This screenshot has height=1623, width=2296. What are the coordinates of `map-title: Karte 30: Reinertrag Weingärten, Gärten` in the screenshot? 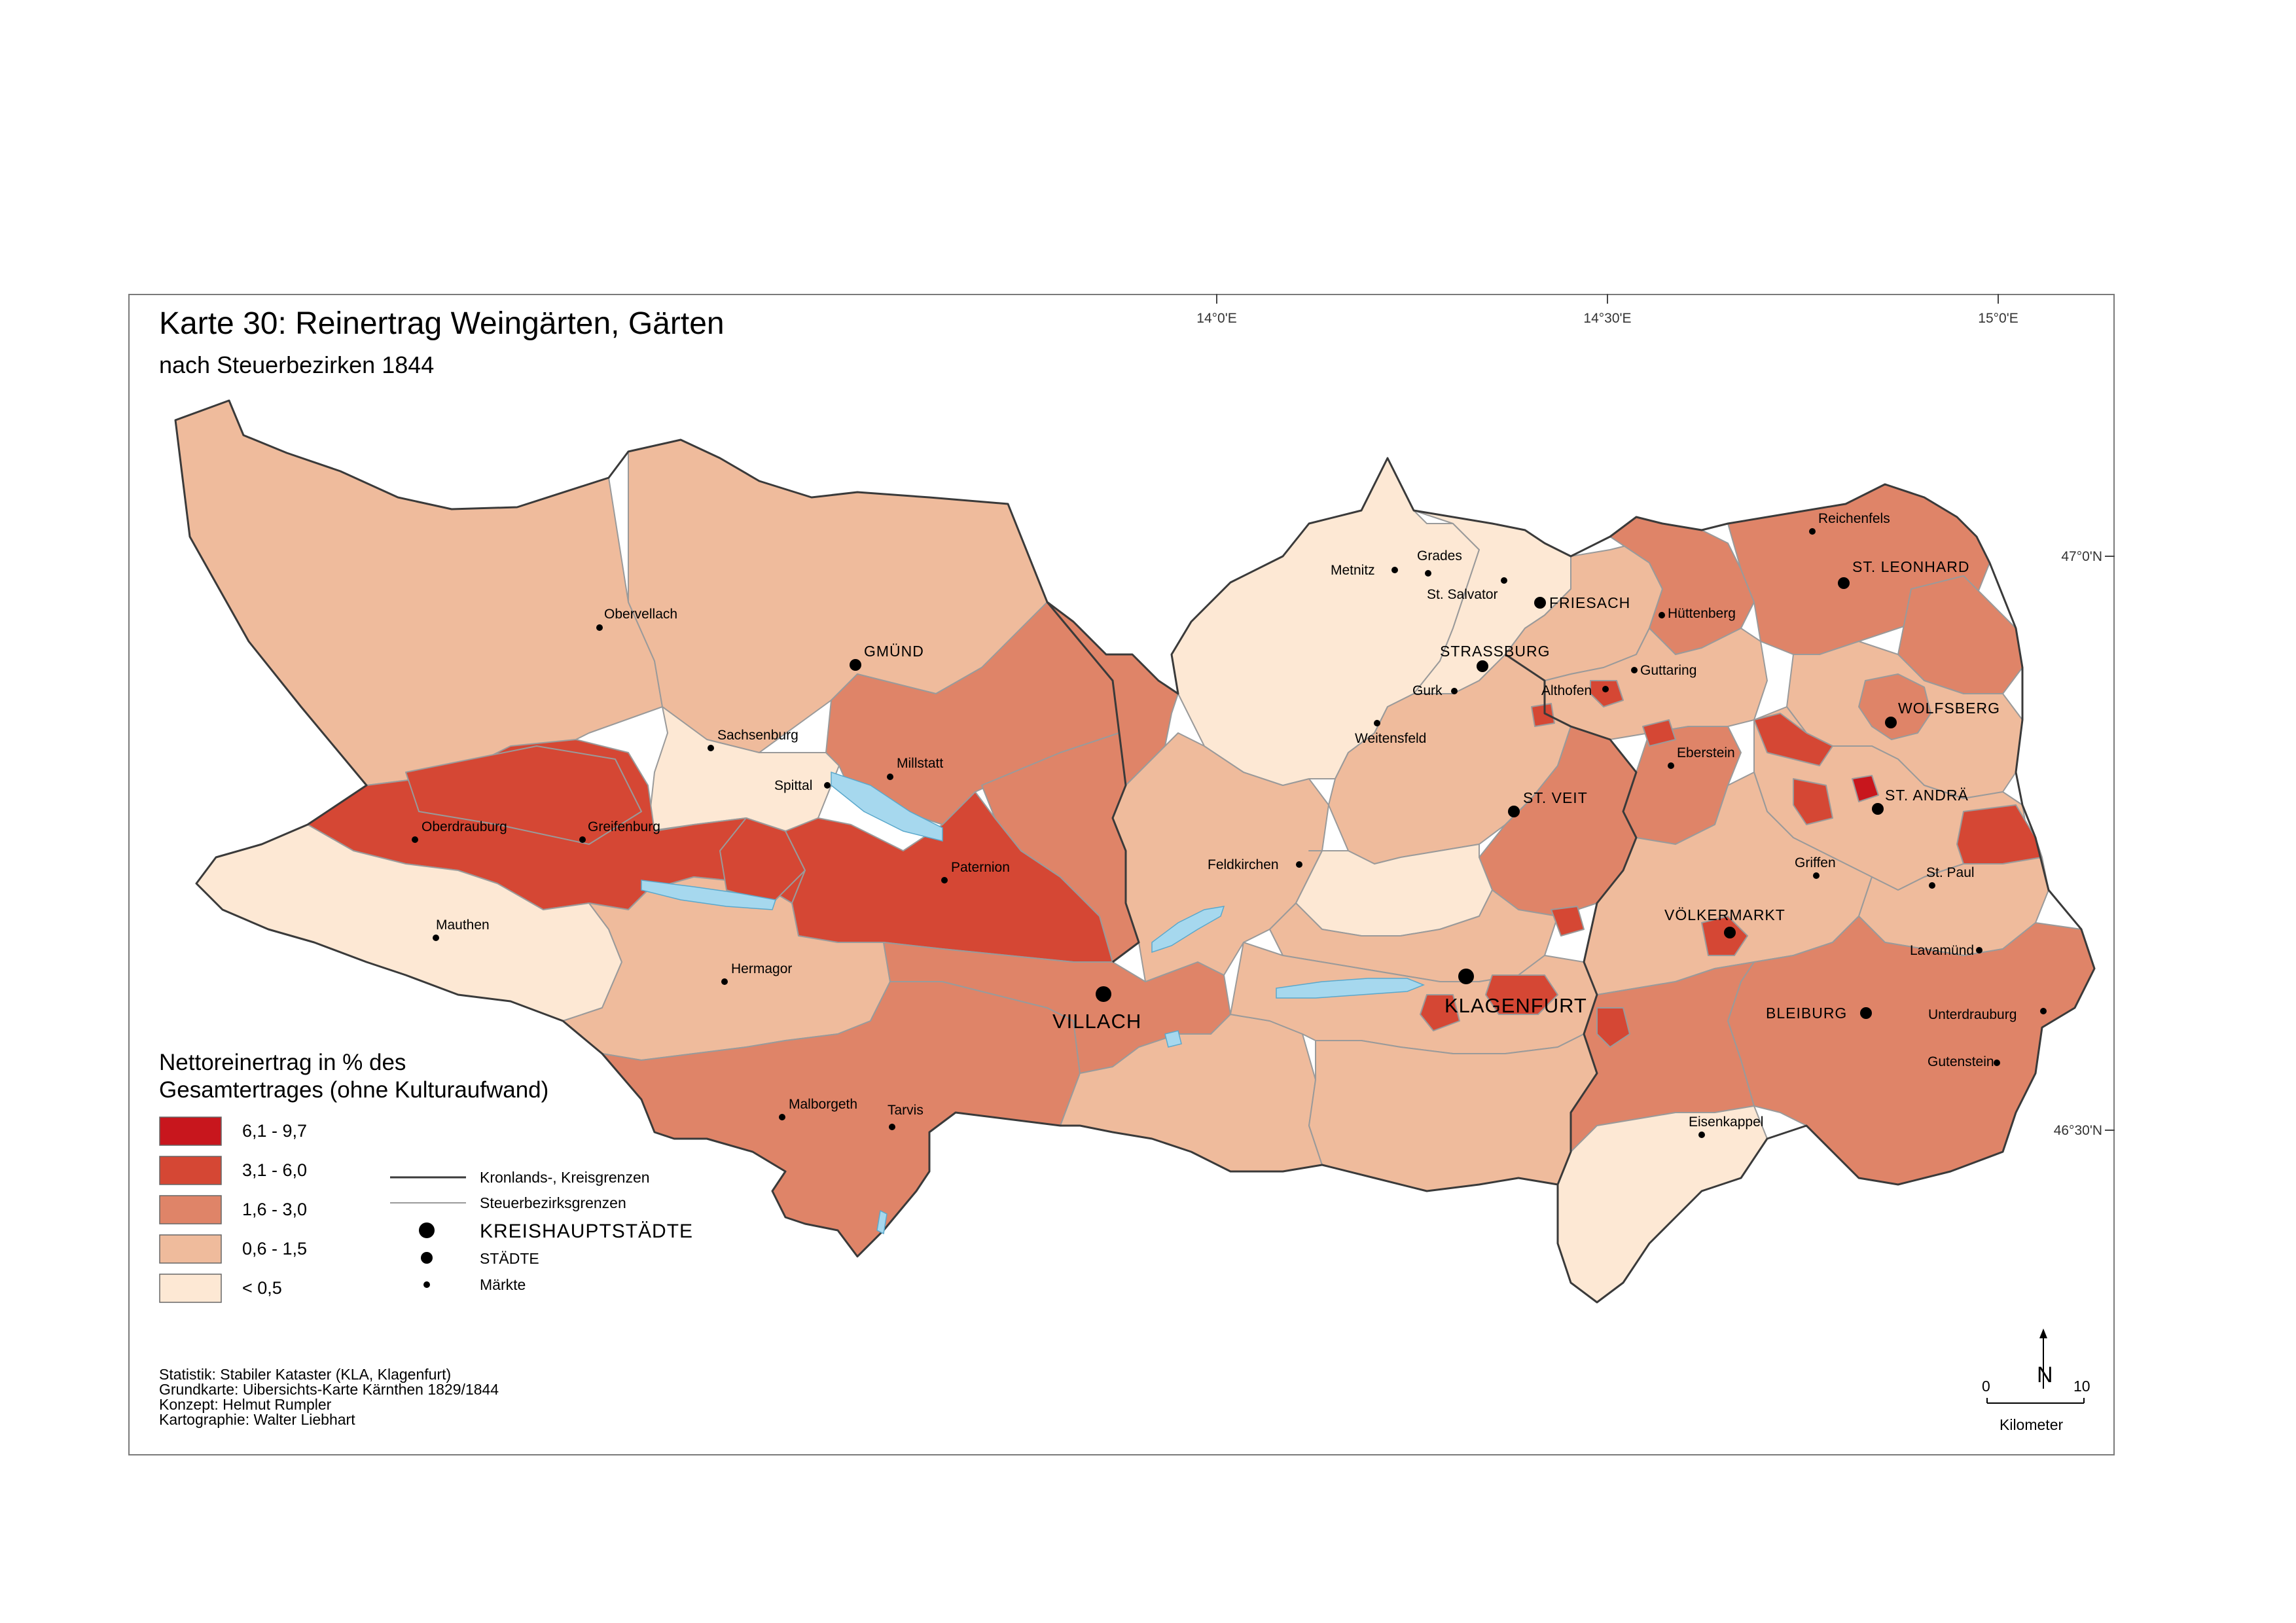 It's located at (442, 323).